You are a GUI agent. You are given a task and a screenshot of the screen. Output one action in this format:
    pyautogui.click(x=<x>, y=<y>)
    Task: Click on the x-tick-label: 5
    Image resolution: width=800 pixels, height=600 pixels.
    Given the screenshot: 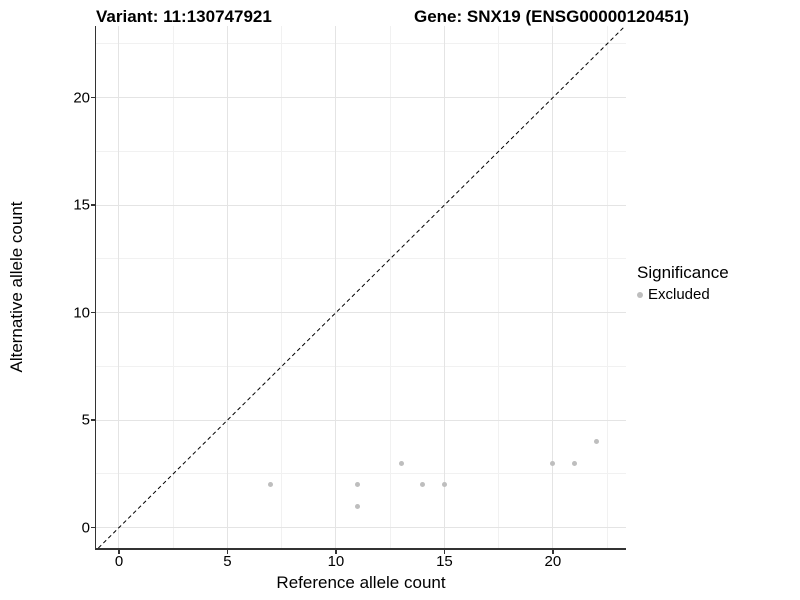 What is the action you would take?
    pyautogui.click(x=227, y=561)
    